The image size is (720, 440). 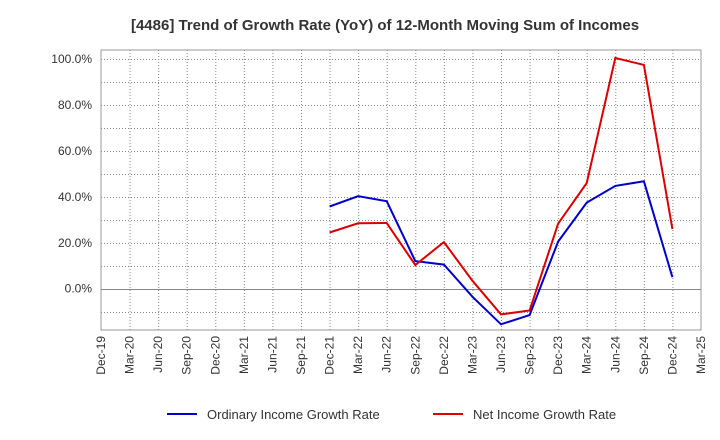 What do you see at coordinates (215, 355) in the screenshot?
I see `x-tick-label: Dec-20` at bounding box center [215, 355].